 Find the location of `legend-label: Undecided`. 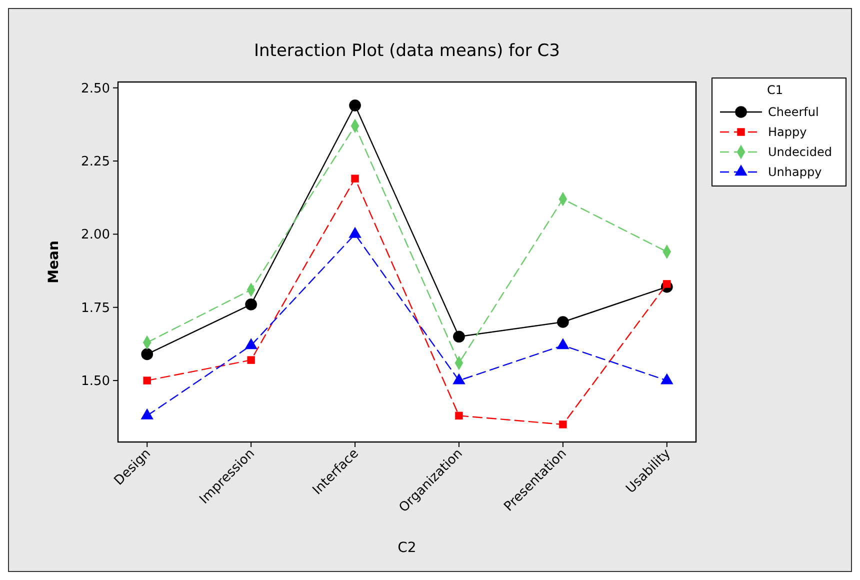

legend-label: Undecided is located at coordinates (800, 152).